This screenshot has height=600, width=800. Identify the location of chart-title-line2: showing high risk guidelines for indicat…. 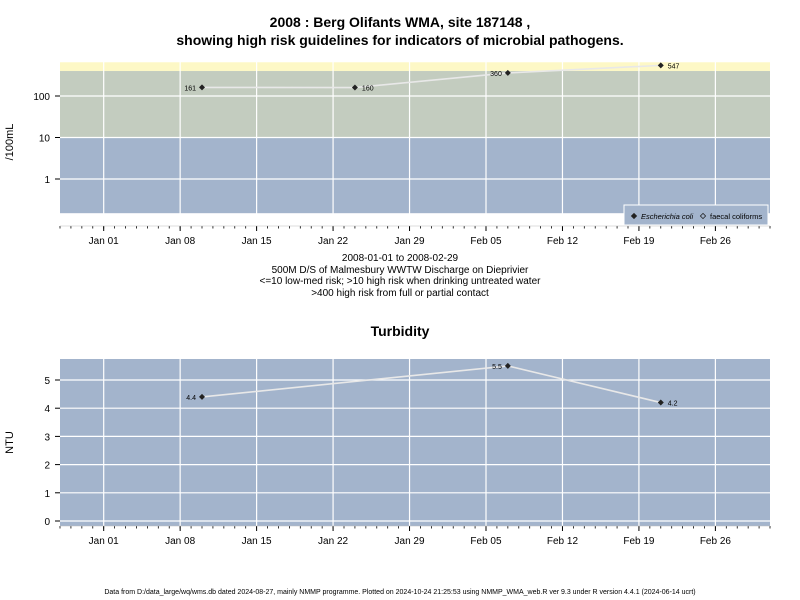
(400, 40).